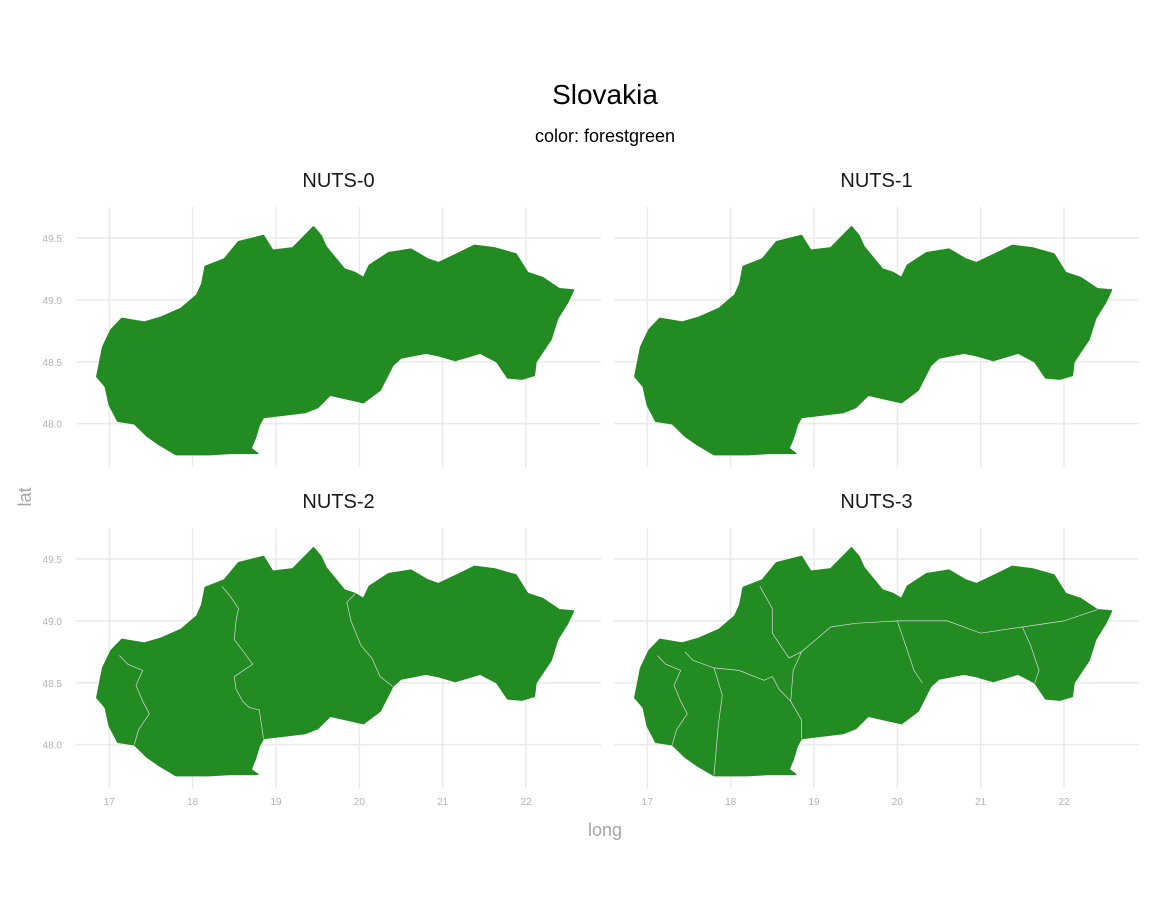  Describe the element at coordinates (25, 496) in the screenshot. I see `y-axis-title: lat` at that location.